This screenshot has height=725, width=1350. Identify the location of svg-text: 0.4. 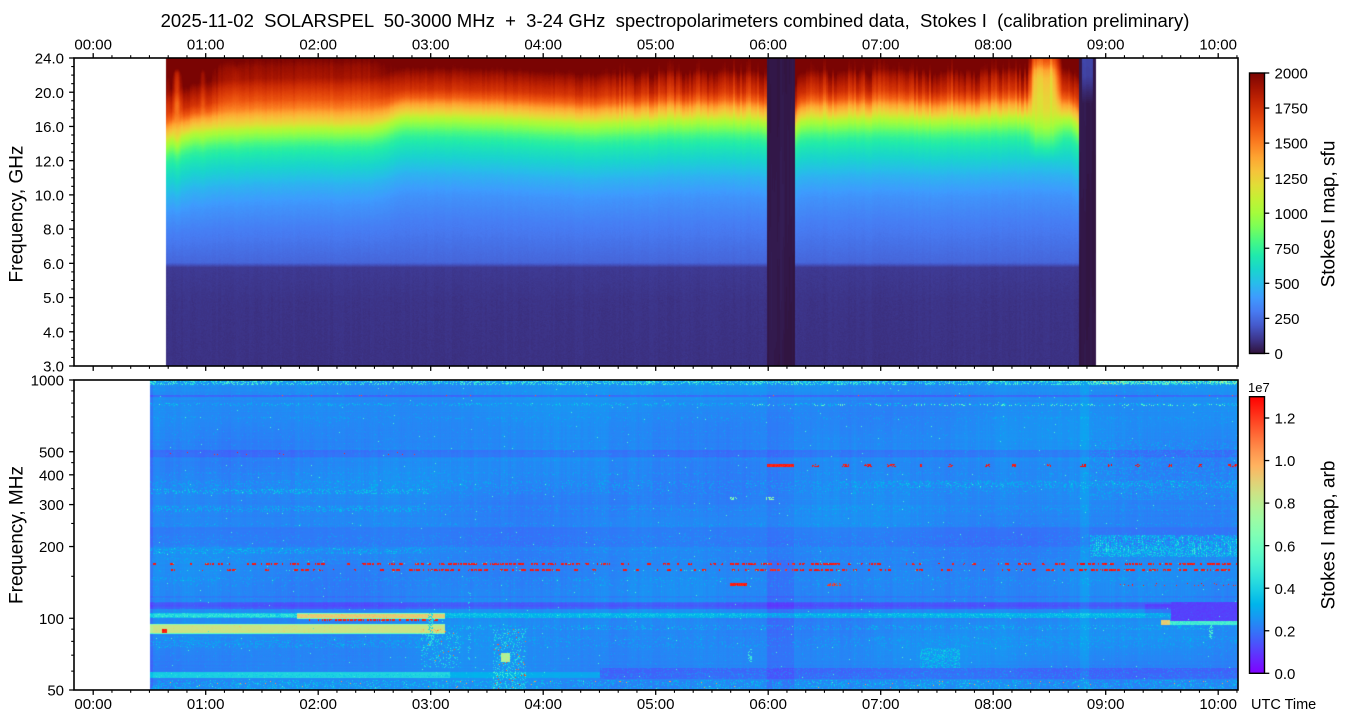
(1285, 589).